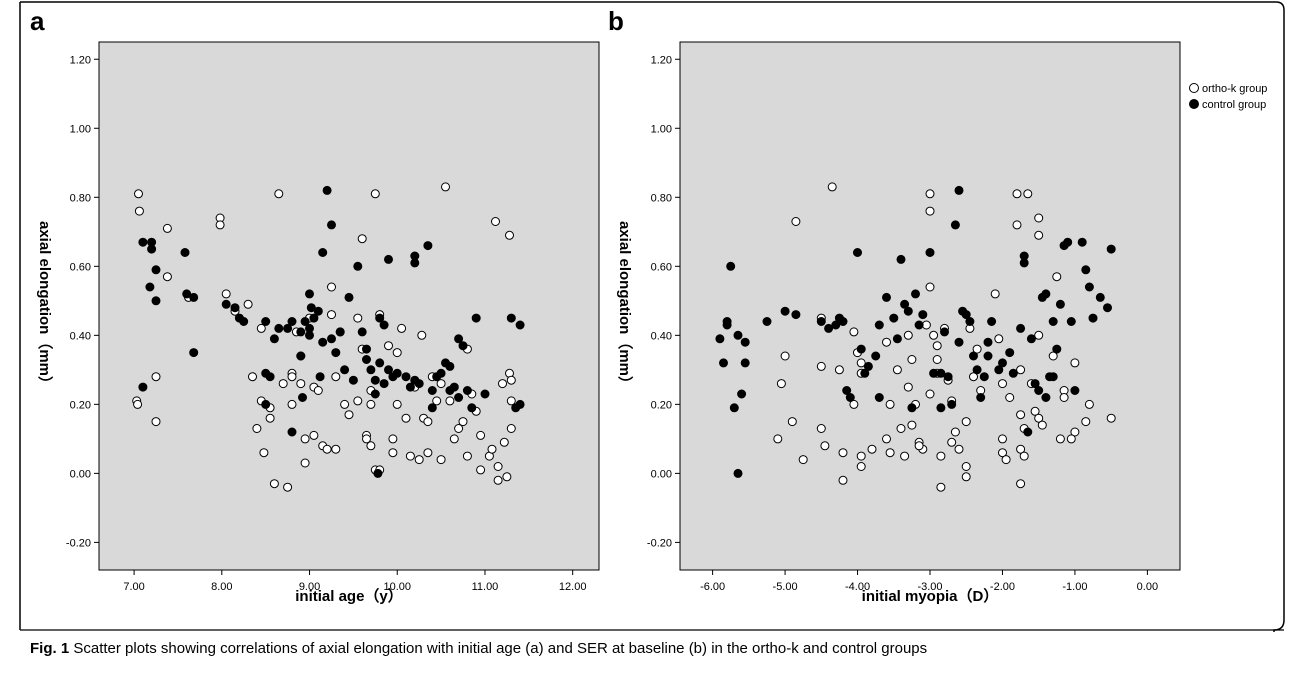  What do you see at coordinates (857, 587) in the screenshot?
I see `x-tick-label: -4.00` at bounding box center [857, 587].